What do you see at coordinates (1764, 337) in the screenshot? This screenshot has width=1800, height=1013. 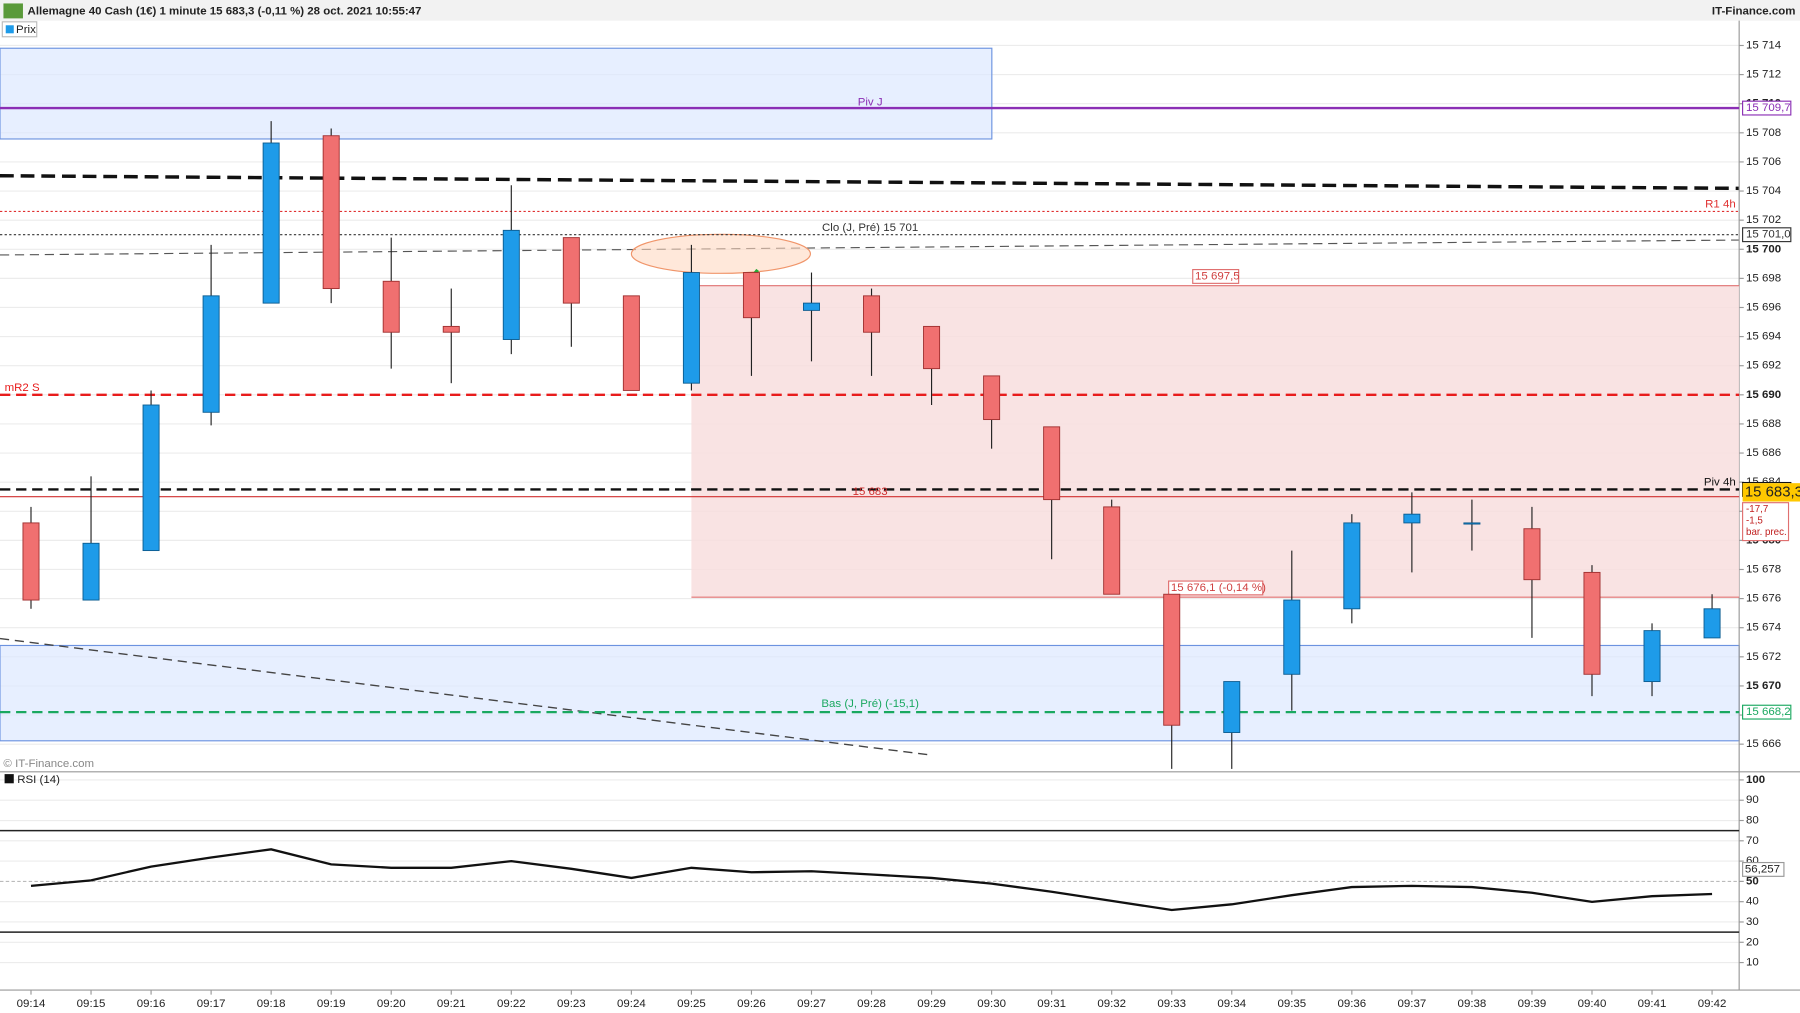 I see `y-tick-label: 15 694` at bounding box center [1764, 337].